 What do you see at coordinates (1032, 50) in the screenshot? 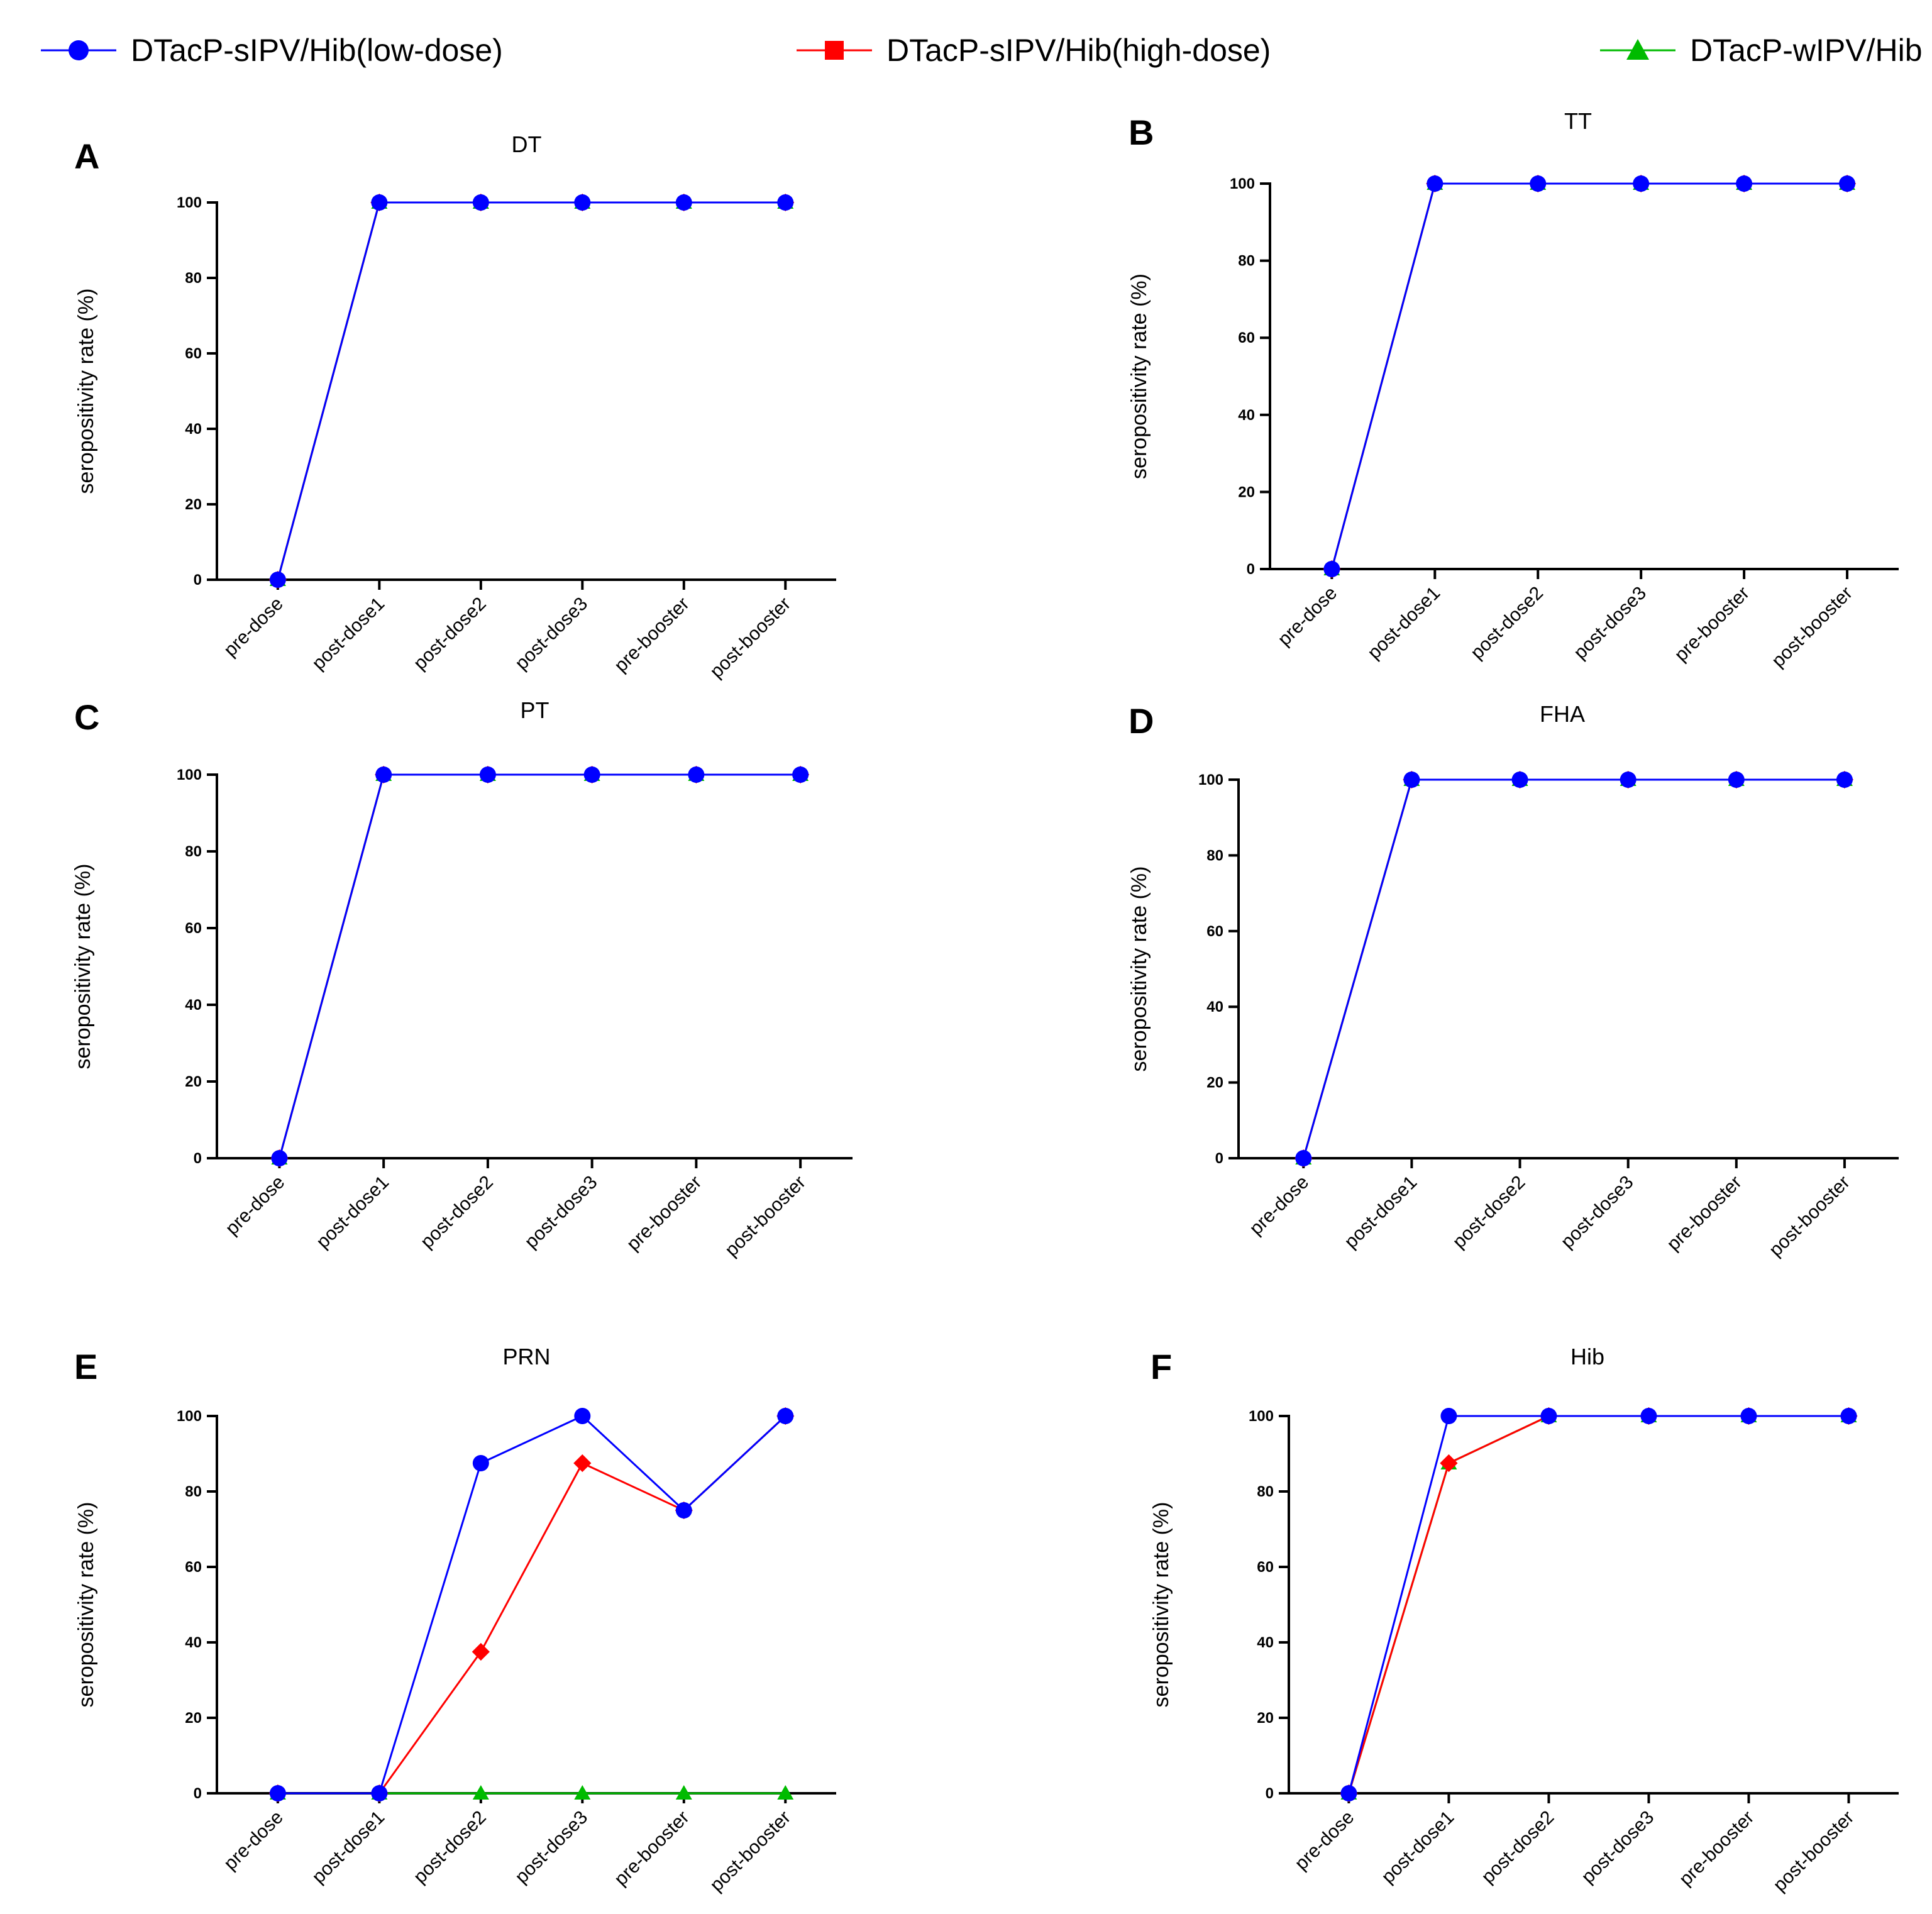
I see `legend-item-high-dose: DTacP-sIPV/Hib(high-dose)` at bounding box center [1032, 50].